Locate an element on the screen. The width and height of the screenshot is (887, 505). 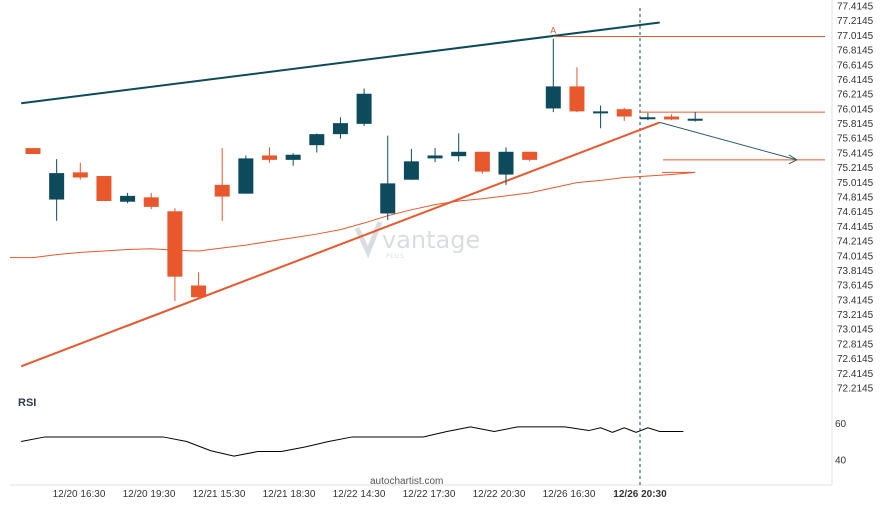
rsi-tick-label: 40 is located at coordinates (841, 460).